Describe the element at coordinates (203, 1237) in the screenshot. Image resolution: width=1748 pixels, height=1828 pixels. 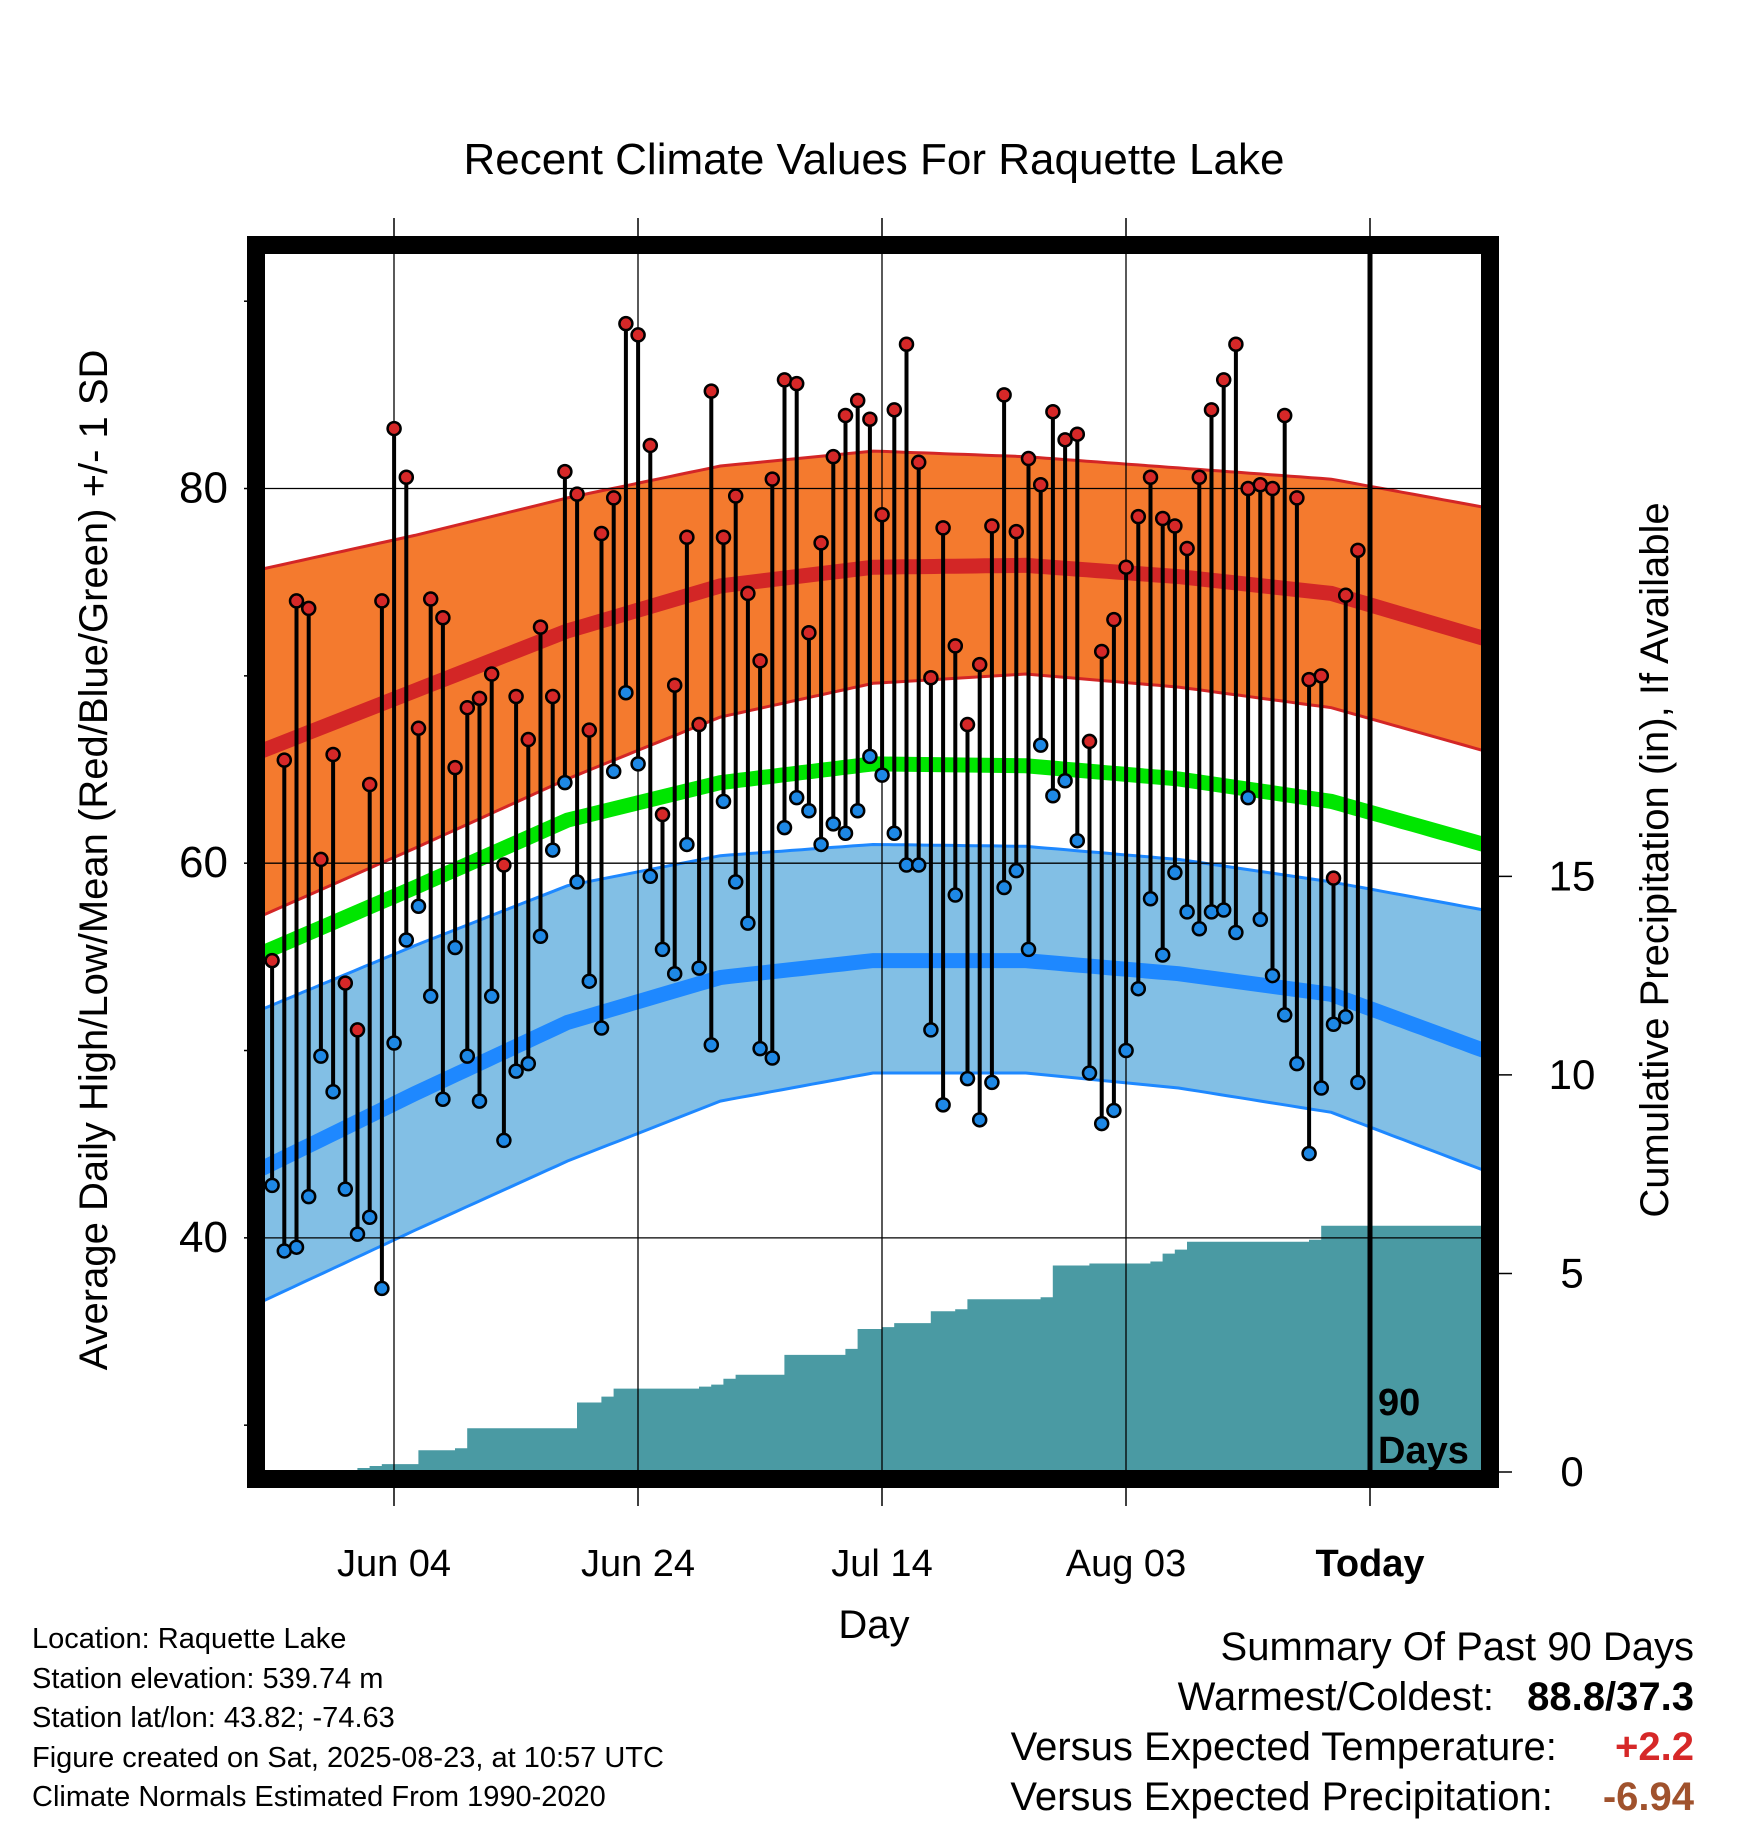
I see `y-left-tick-label: 40` at that location.